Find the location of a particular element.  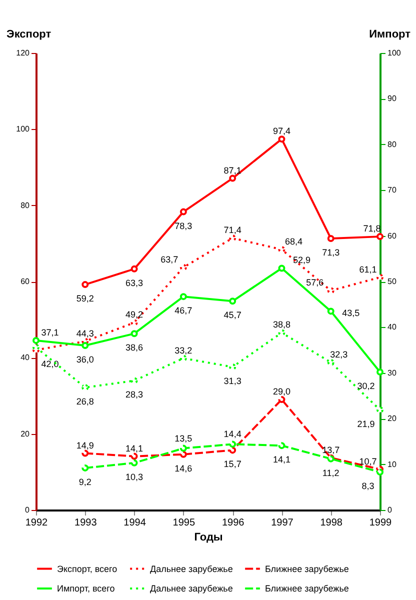

y2-tick-label: 40 is located at coordinates (392, 327).